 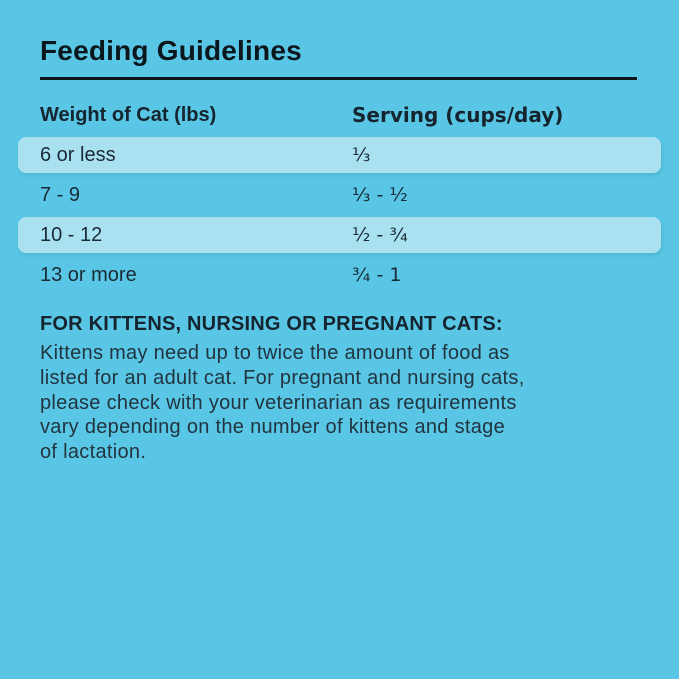 What do you see at coordinates (339, 195) in the screenshot?
I see `table-row: 7 - 9 ⅓ - ½` at bounding box center [339, 195].